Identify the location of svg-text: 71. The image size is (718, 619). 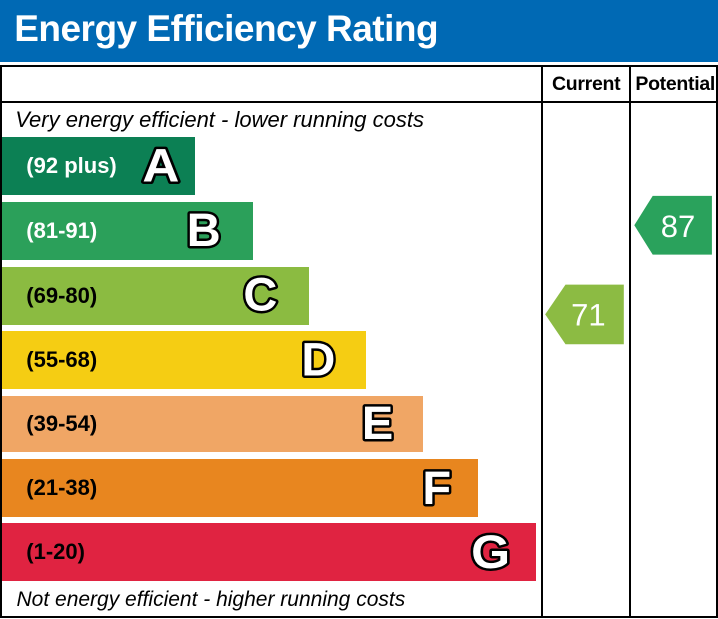
(588, 314).